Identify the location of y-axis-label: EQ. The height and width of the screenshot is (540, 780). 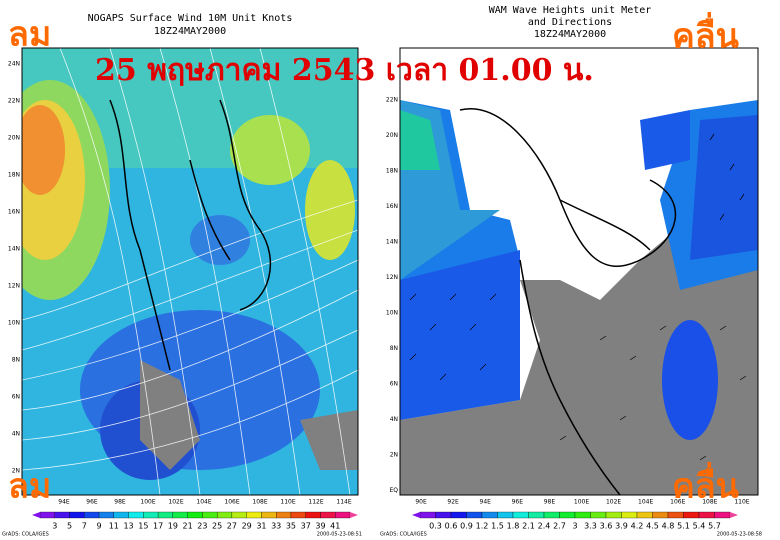
(393, 490).